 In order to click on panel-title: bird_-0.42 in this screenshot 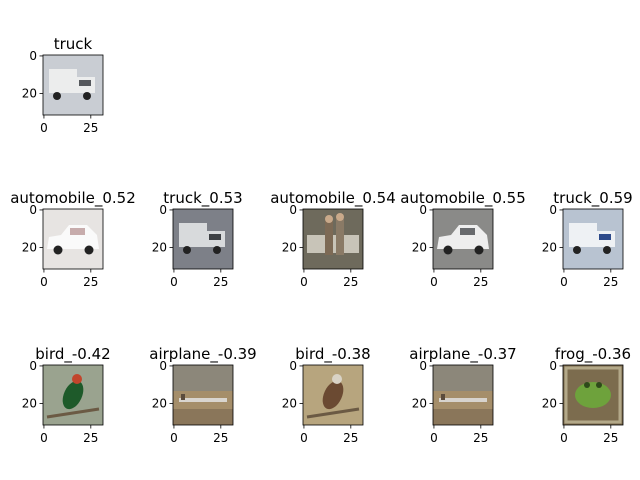, I will do `click(72, 354)`.